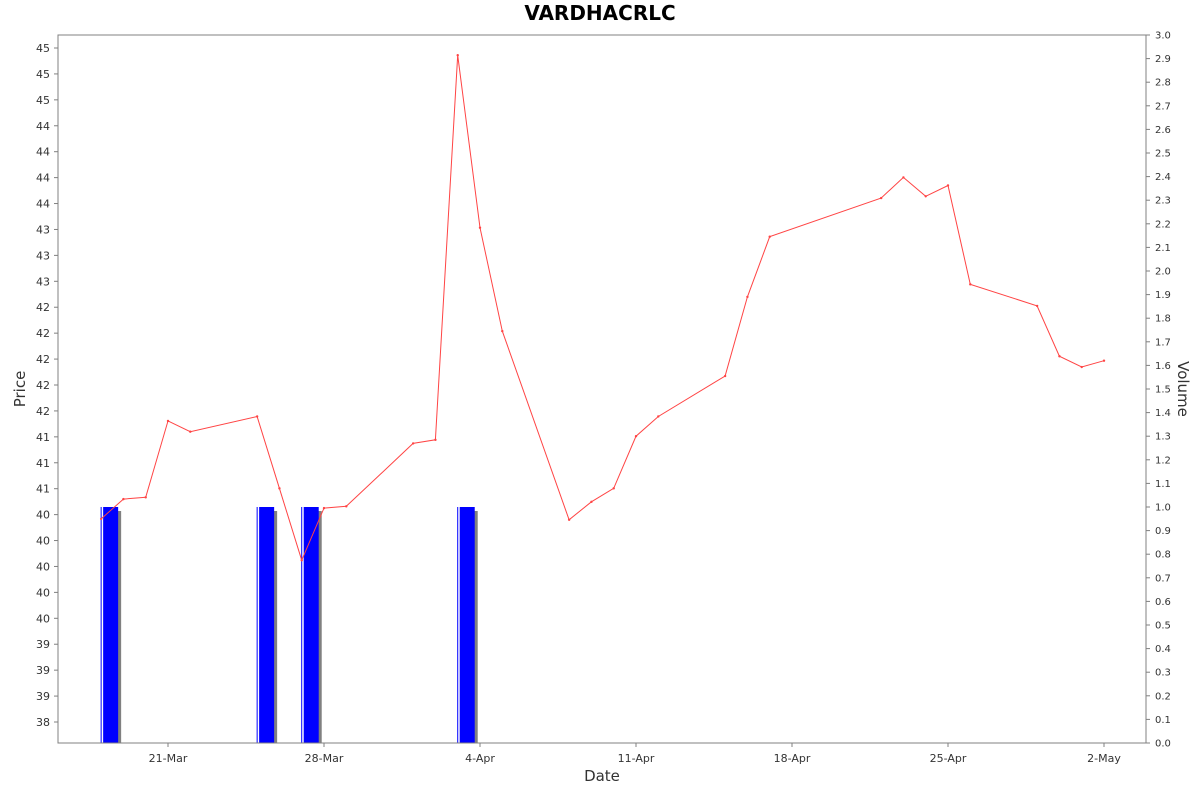 This screenshot has height=792, width=1200. Describe the element at coordinates (168, 758) in the screenshot. I see `date-tick-label: 21-Mar` at that location.